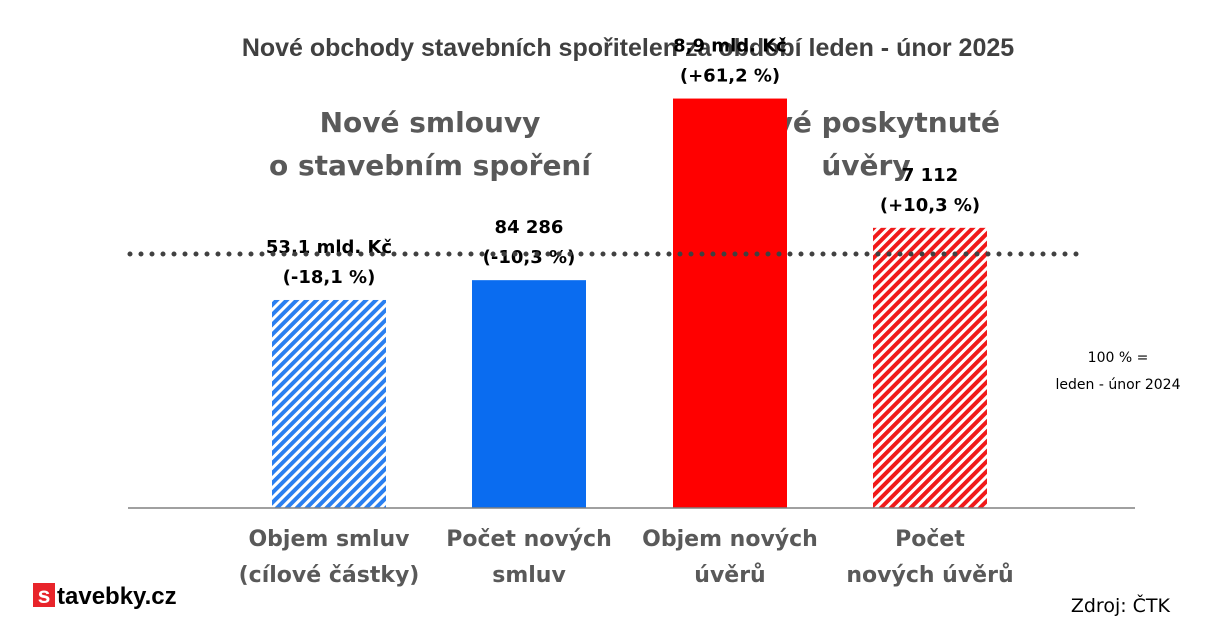 This screenshot has height=638, width=1215. What do you see at coordinates (329, 539) in the screenshot?
I see `category-label-1-line1: Objem smluv` at bounding box center [329, 539].